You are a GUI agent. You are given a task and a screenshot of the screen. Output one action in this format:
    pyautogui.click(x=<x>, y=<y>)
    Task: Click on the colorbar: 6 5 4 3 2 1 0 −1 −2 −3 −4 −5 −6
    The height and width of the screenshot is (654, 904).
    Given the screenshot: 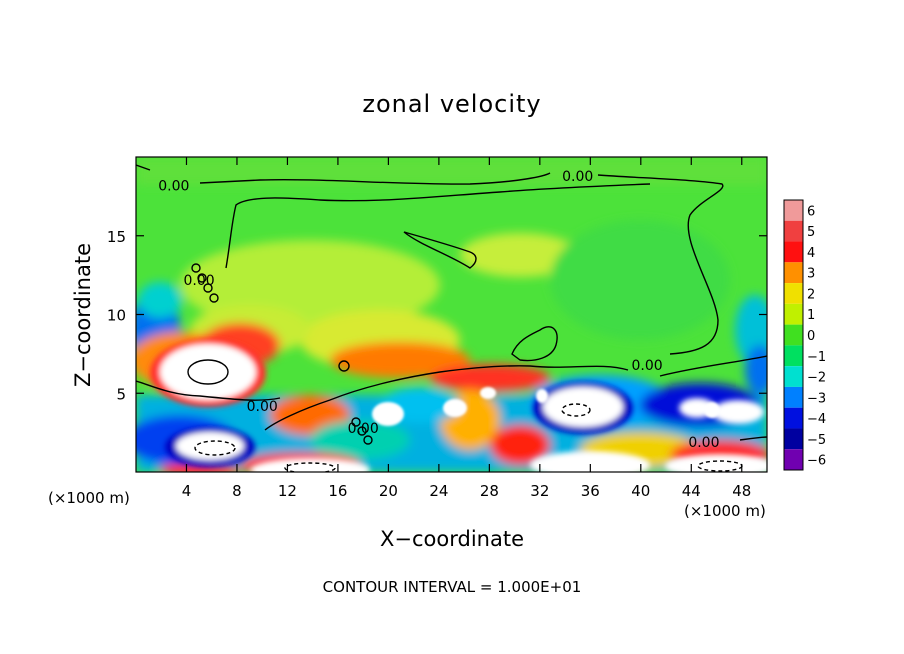 What is the action you would take?
    pyautogui.click(x=804, y=335)
    